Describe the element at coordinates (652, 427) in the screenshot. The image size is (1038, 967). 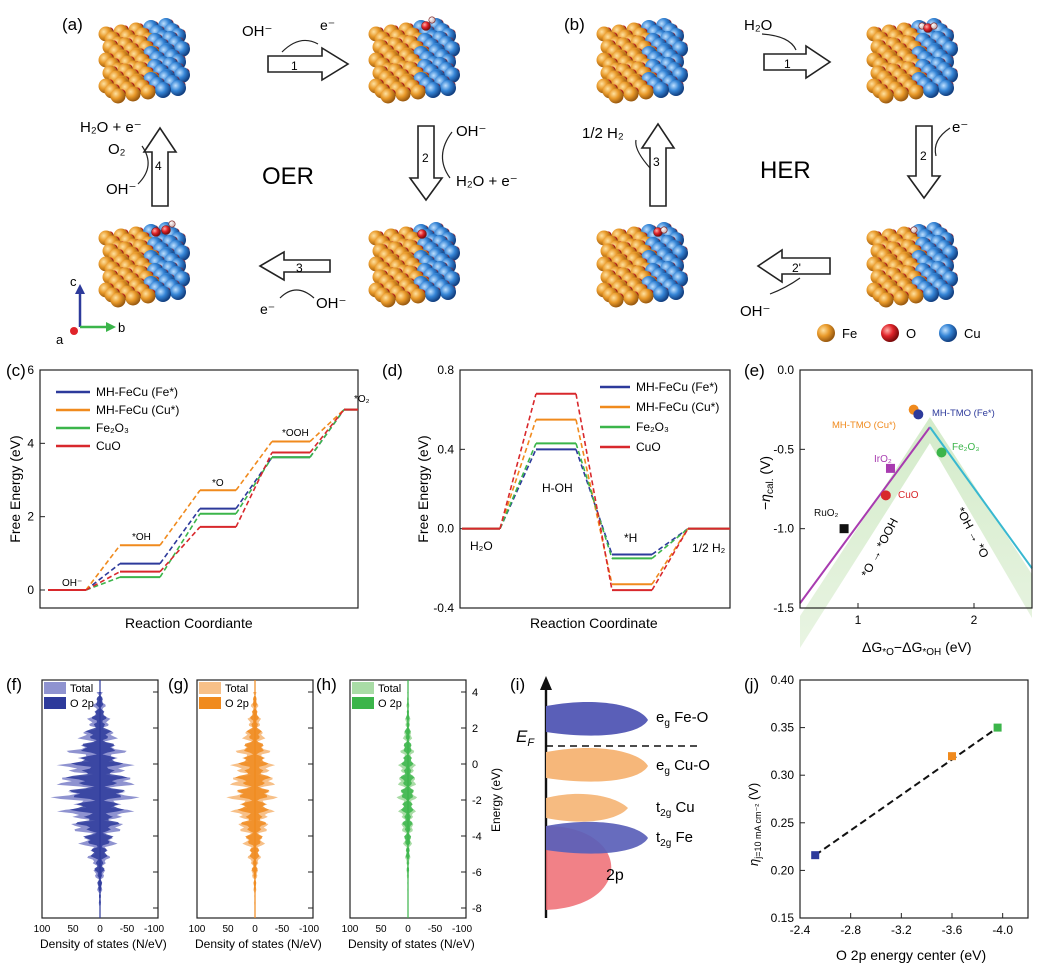
I see `legend-label: Fe₂O₃` at that location.